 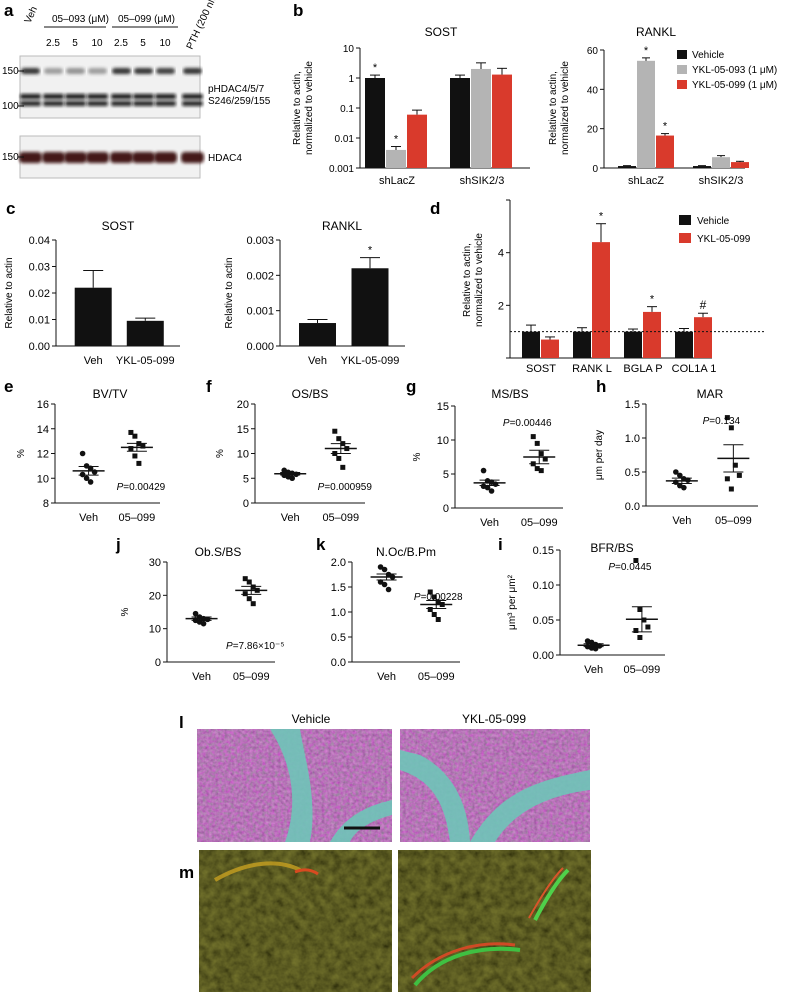 I want to click on y-tick-label: 12, so click(x=43, y=455).